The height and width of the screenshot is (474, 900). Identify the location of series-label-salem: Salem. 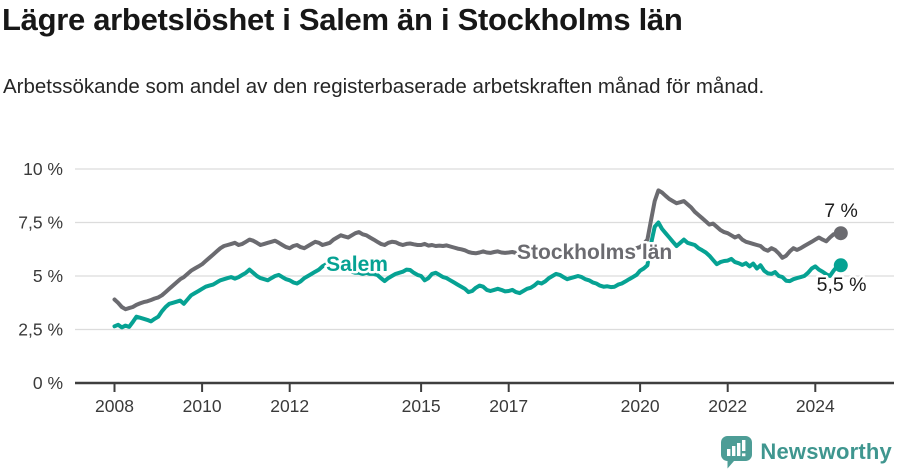
(357, 264).